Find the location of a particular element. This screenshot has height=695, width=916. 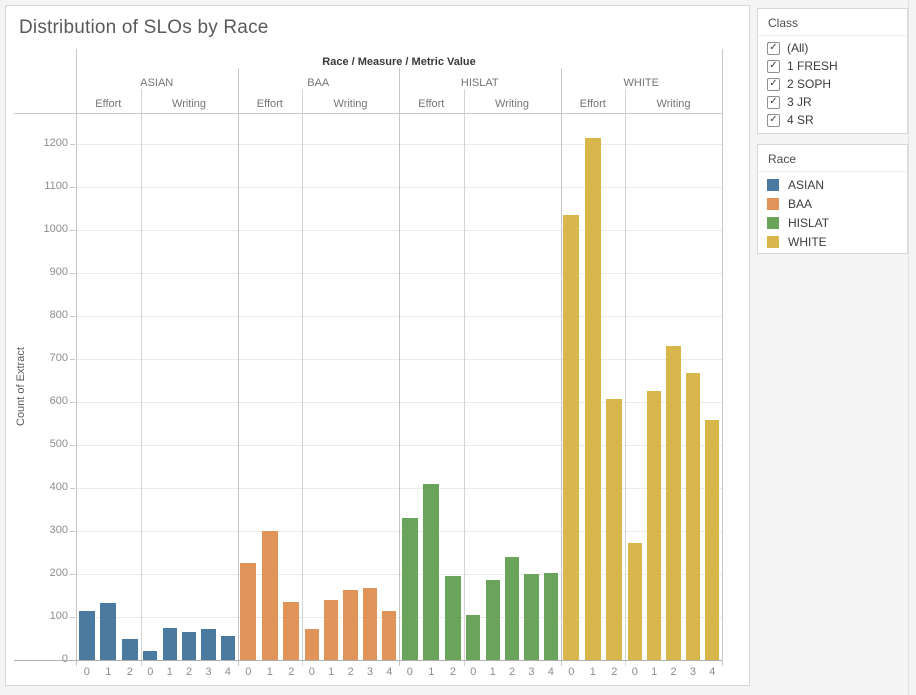

race-legend-item: HISLAT is located at coordinates (832, 222).